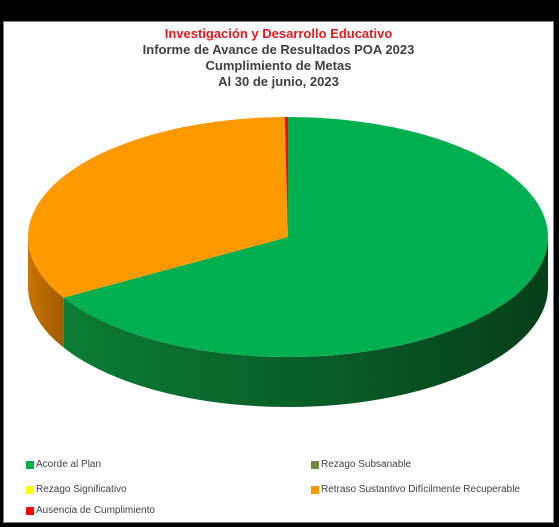 This screenshot has height=527, width=559. Describe the element at coordinates (278, 33) in the screenshot. I see `chart-title: Investigación y Desarrollo Educativo` at that location.